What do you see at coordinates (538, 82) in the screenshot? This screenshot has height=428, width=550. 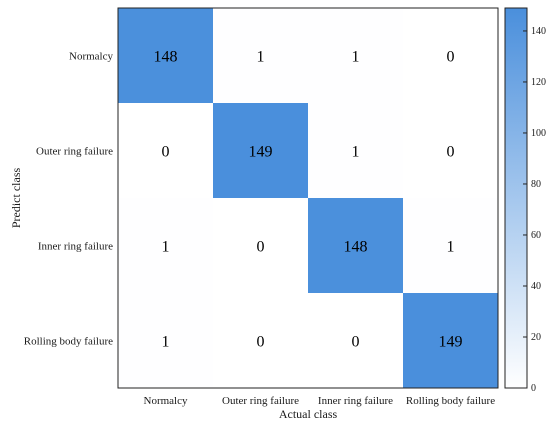 I see `colorbar-tick-label: 120` at bounding box center [538, 82].